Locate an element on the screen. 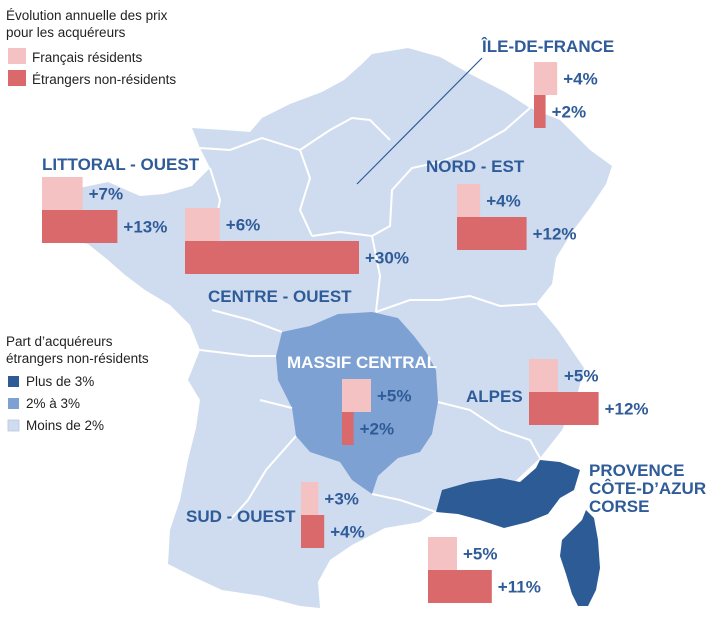  bar-residents-ile-de-france is located at coordinates (546, 78).